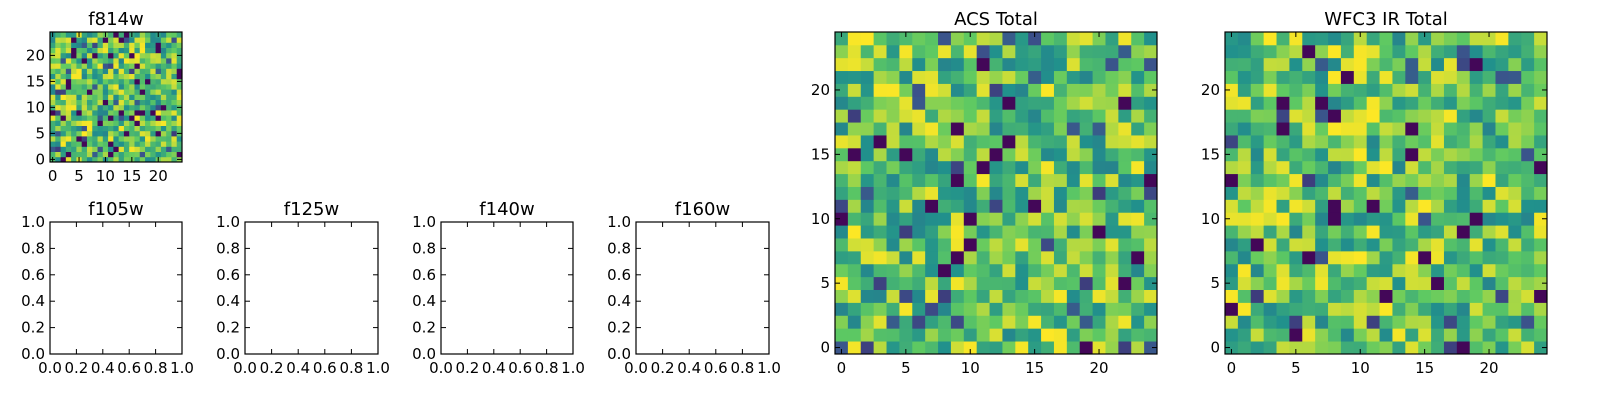 The image size is (1600, 400). Describe the element at coordinates (507, 288) in the screenshot. I see `f140w-axes-frame` at that location.